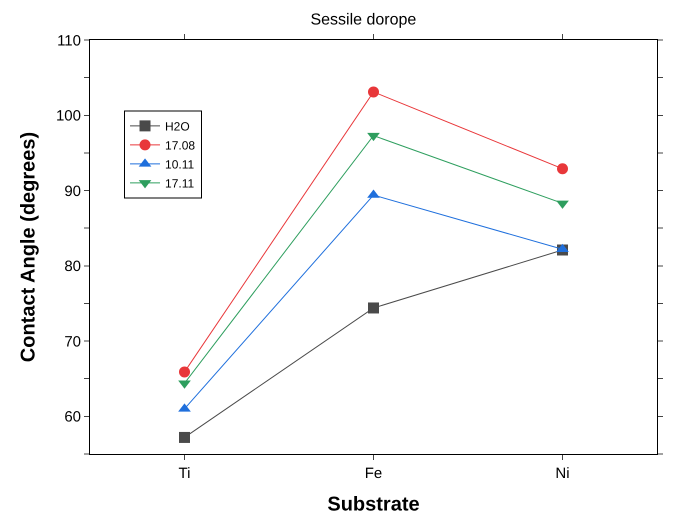 Image resolution: width=673 pixels, height=524 pixels. What do you see at coordinates (72, 267) in the screenshot?
I see `y-tick-label: 80` at bounding box center [72, 267].